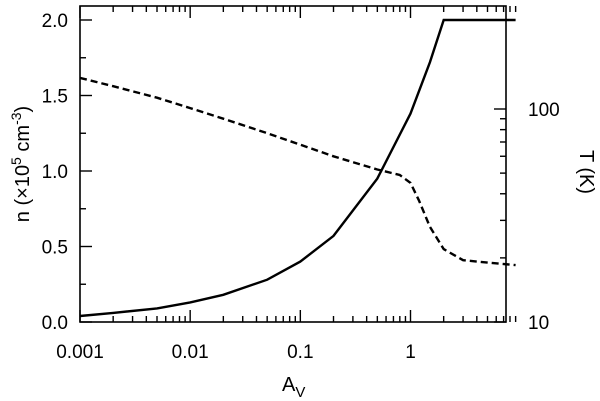 This screenshot has width=600, height=401. Describe the element at coordinates (300, 392) in the screenshot. I see `x-axis-title-sub: V` at that location.